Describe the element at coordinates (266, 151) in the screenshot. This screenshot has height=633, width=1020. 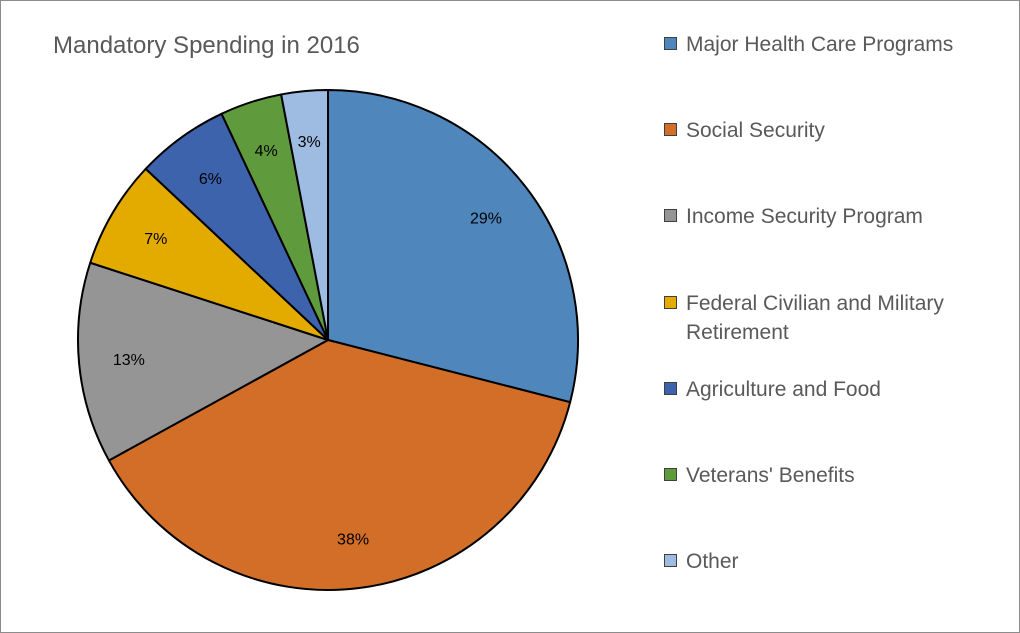
I see `slice-data-label: 4%` at that location.